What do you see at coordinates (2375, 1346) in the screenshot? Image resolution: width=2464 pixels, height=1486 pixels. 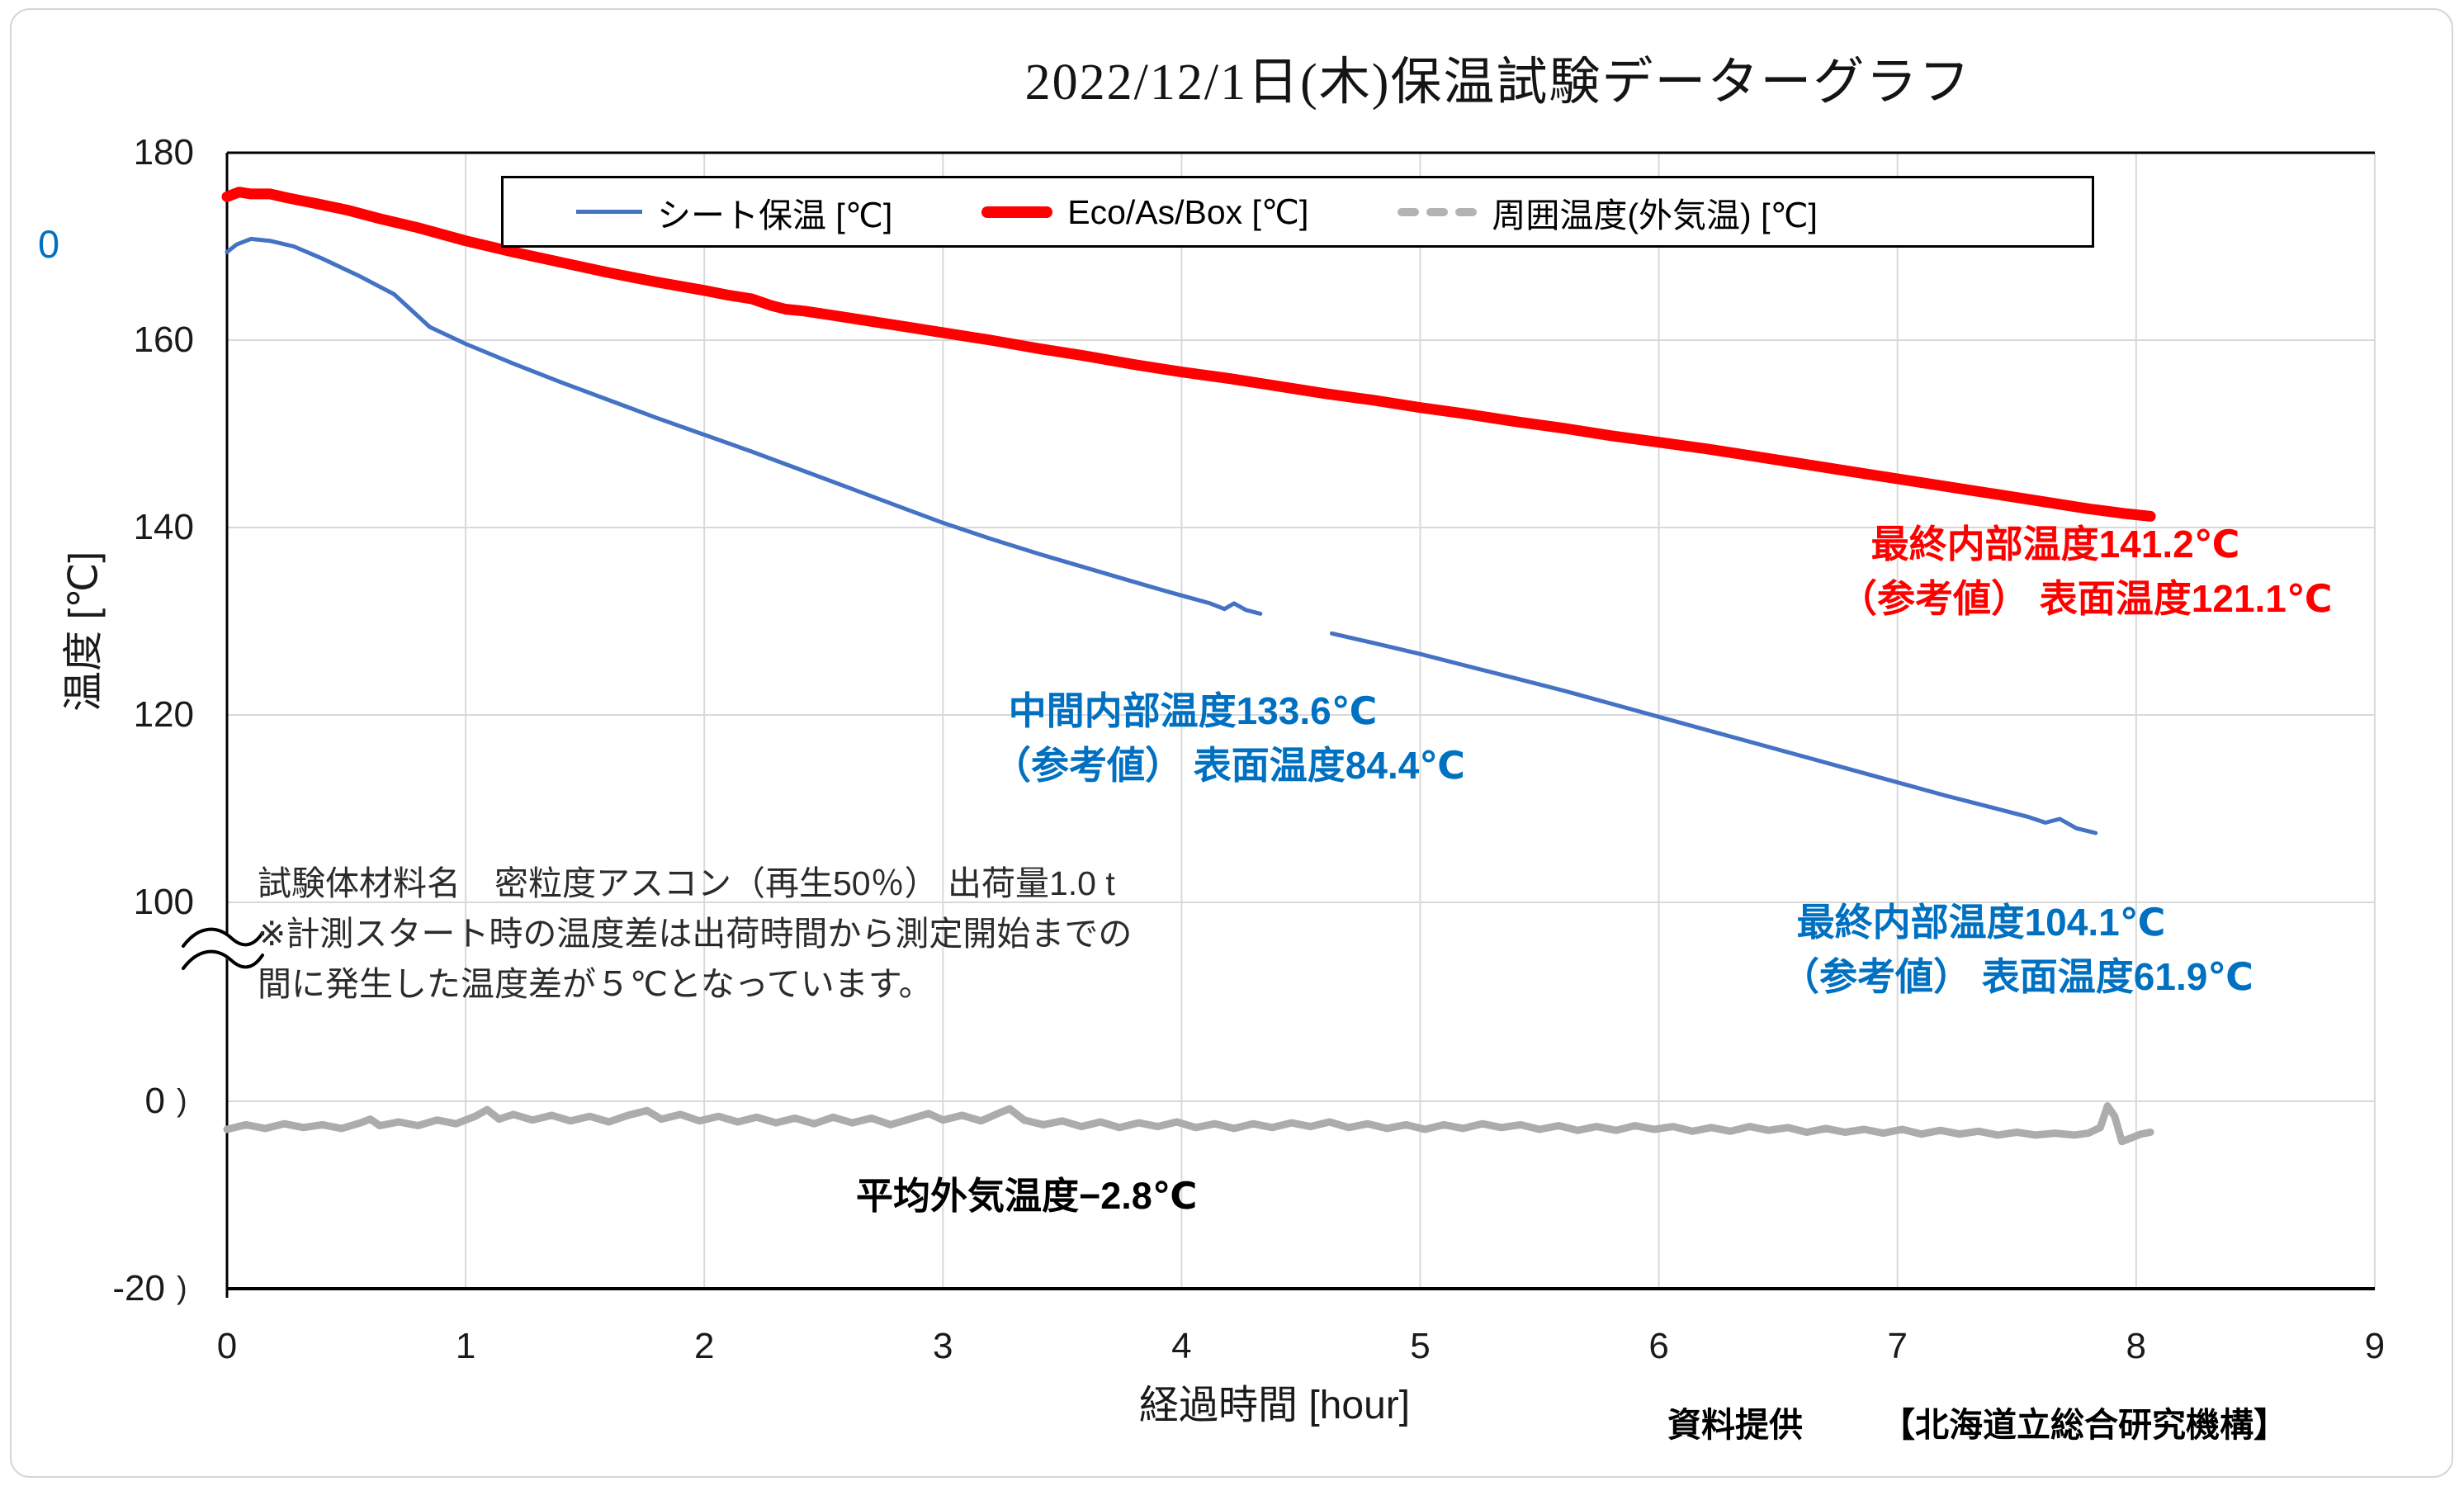 I see `x-tick-label: 9` at bounding box center [2375, 1346].